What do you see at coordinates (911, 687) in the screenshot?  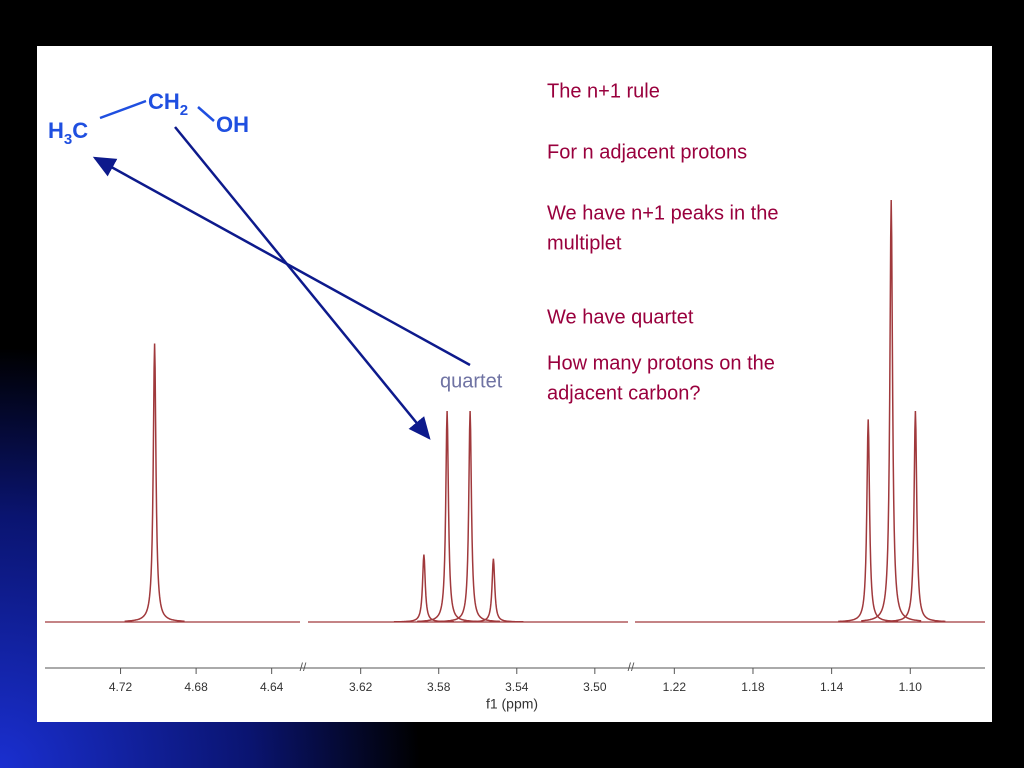 I see `x-tick-label: 1.10` at bounding box center [911, 687].